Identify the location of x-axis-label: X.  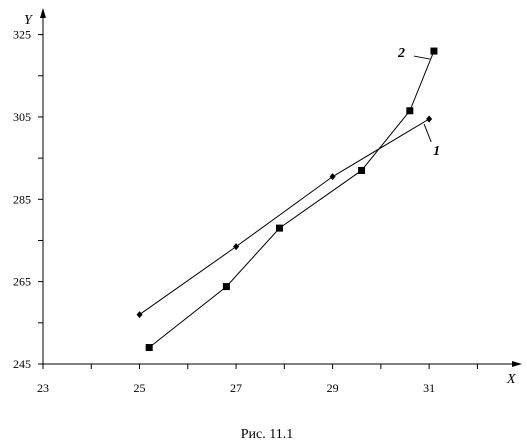
(511, 379).